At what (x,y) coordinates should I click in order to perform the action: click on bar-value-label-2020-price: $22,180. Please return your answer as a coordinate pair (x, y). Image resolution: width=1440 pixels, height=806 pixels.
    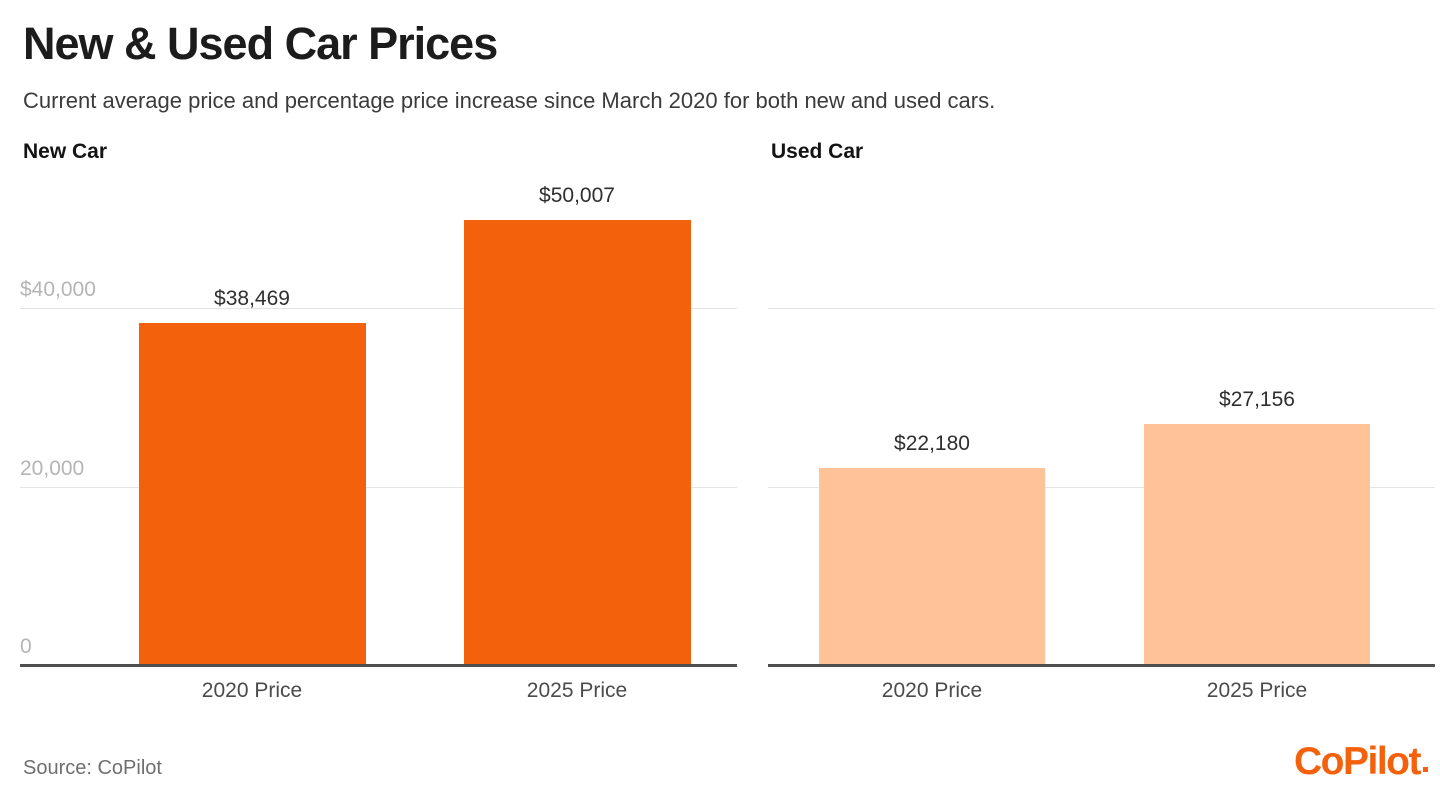
    Looking at the image, I should click on (932, 444).